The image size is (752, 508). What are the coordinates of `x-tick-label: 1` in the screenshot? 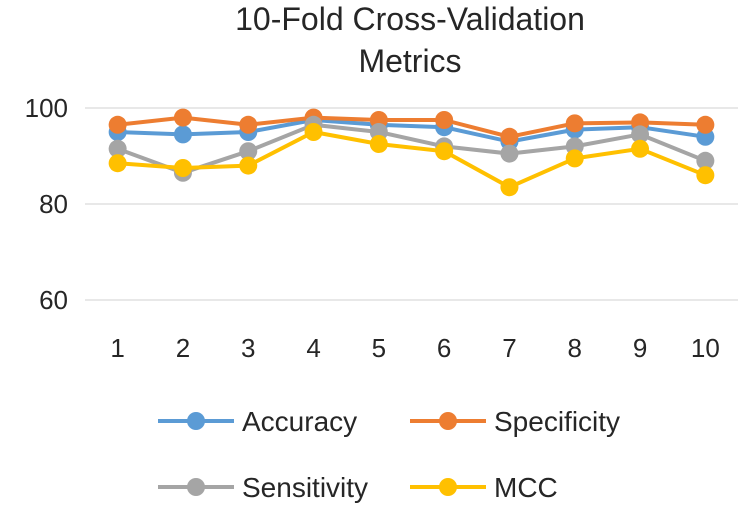 It's located at (117, 348).